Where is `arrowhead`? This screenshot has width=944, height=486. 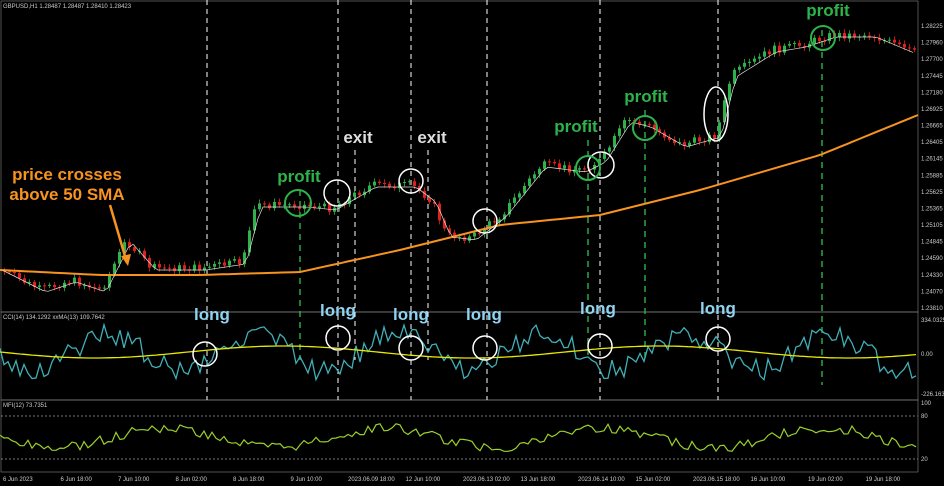 arrowhead is located at coordinates (126, 260).